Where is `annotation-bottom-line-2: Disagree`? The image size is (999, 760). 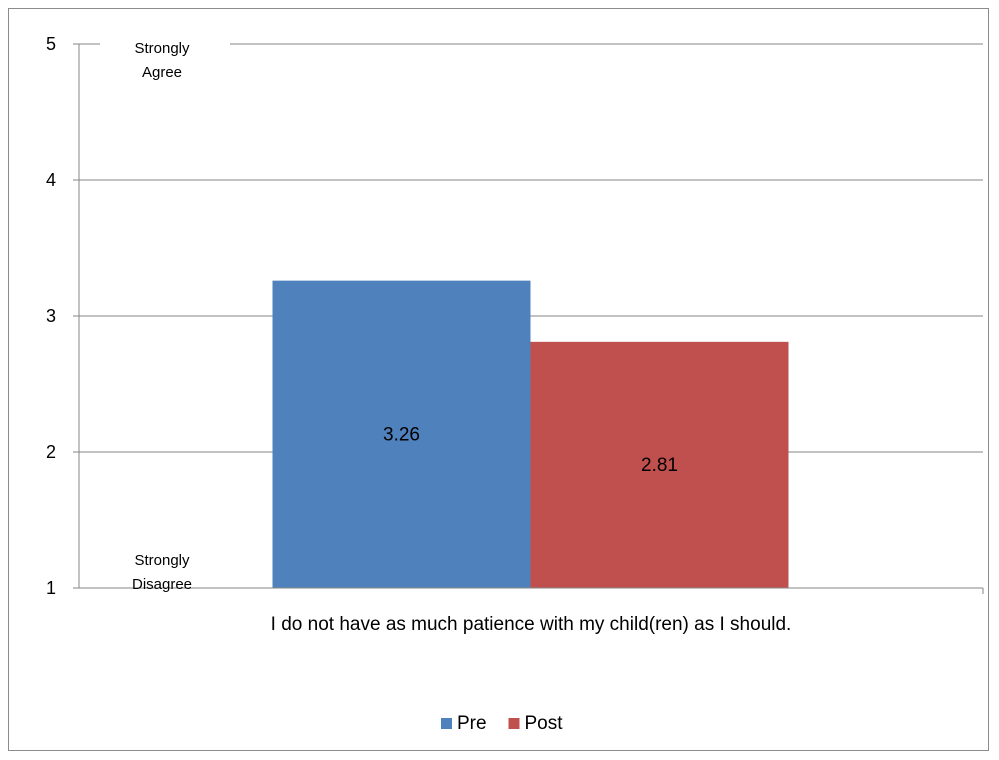
annotation-bottom-line-2: Disagree is located at coordinates (162, 584).